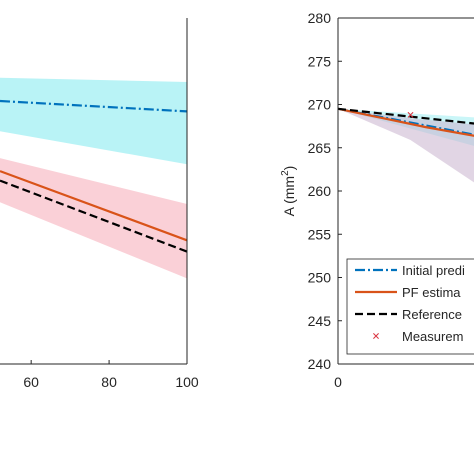 The width and height of the screenshot is (474, 474). I want to click on legend-box, so click(410, 306).